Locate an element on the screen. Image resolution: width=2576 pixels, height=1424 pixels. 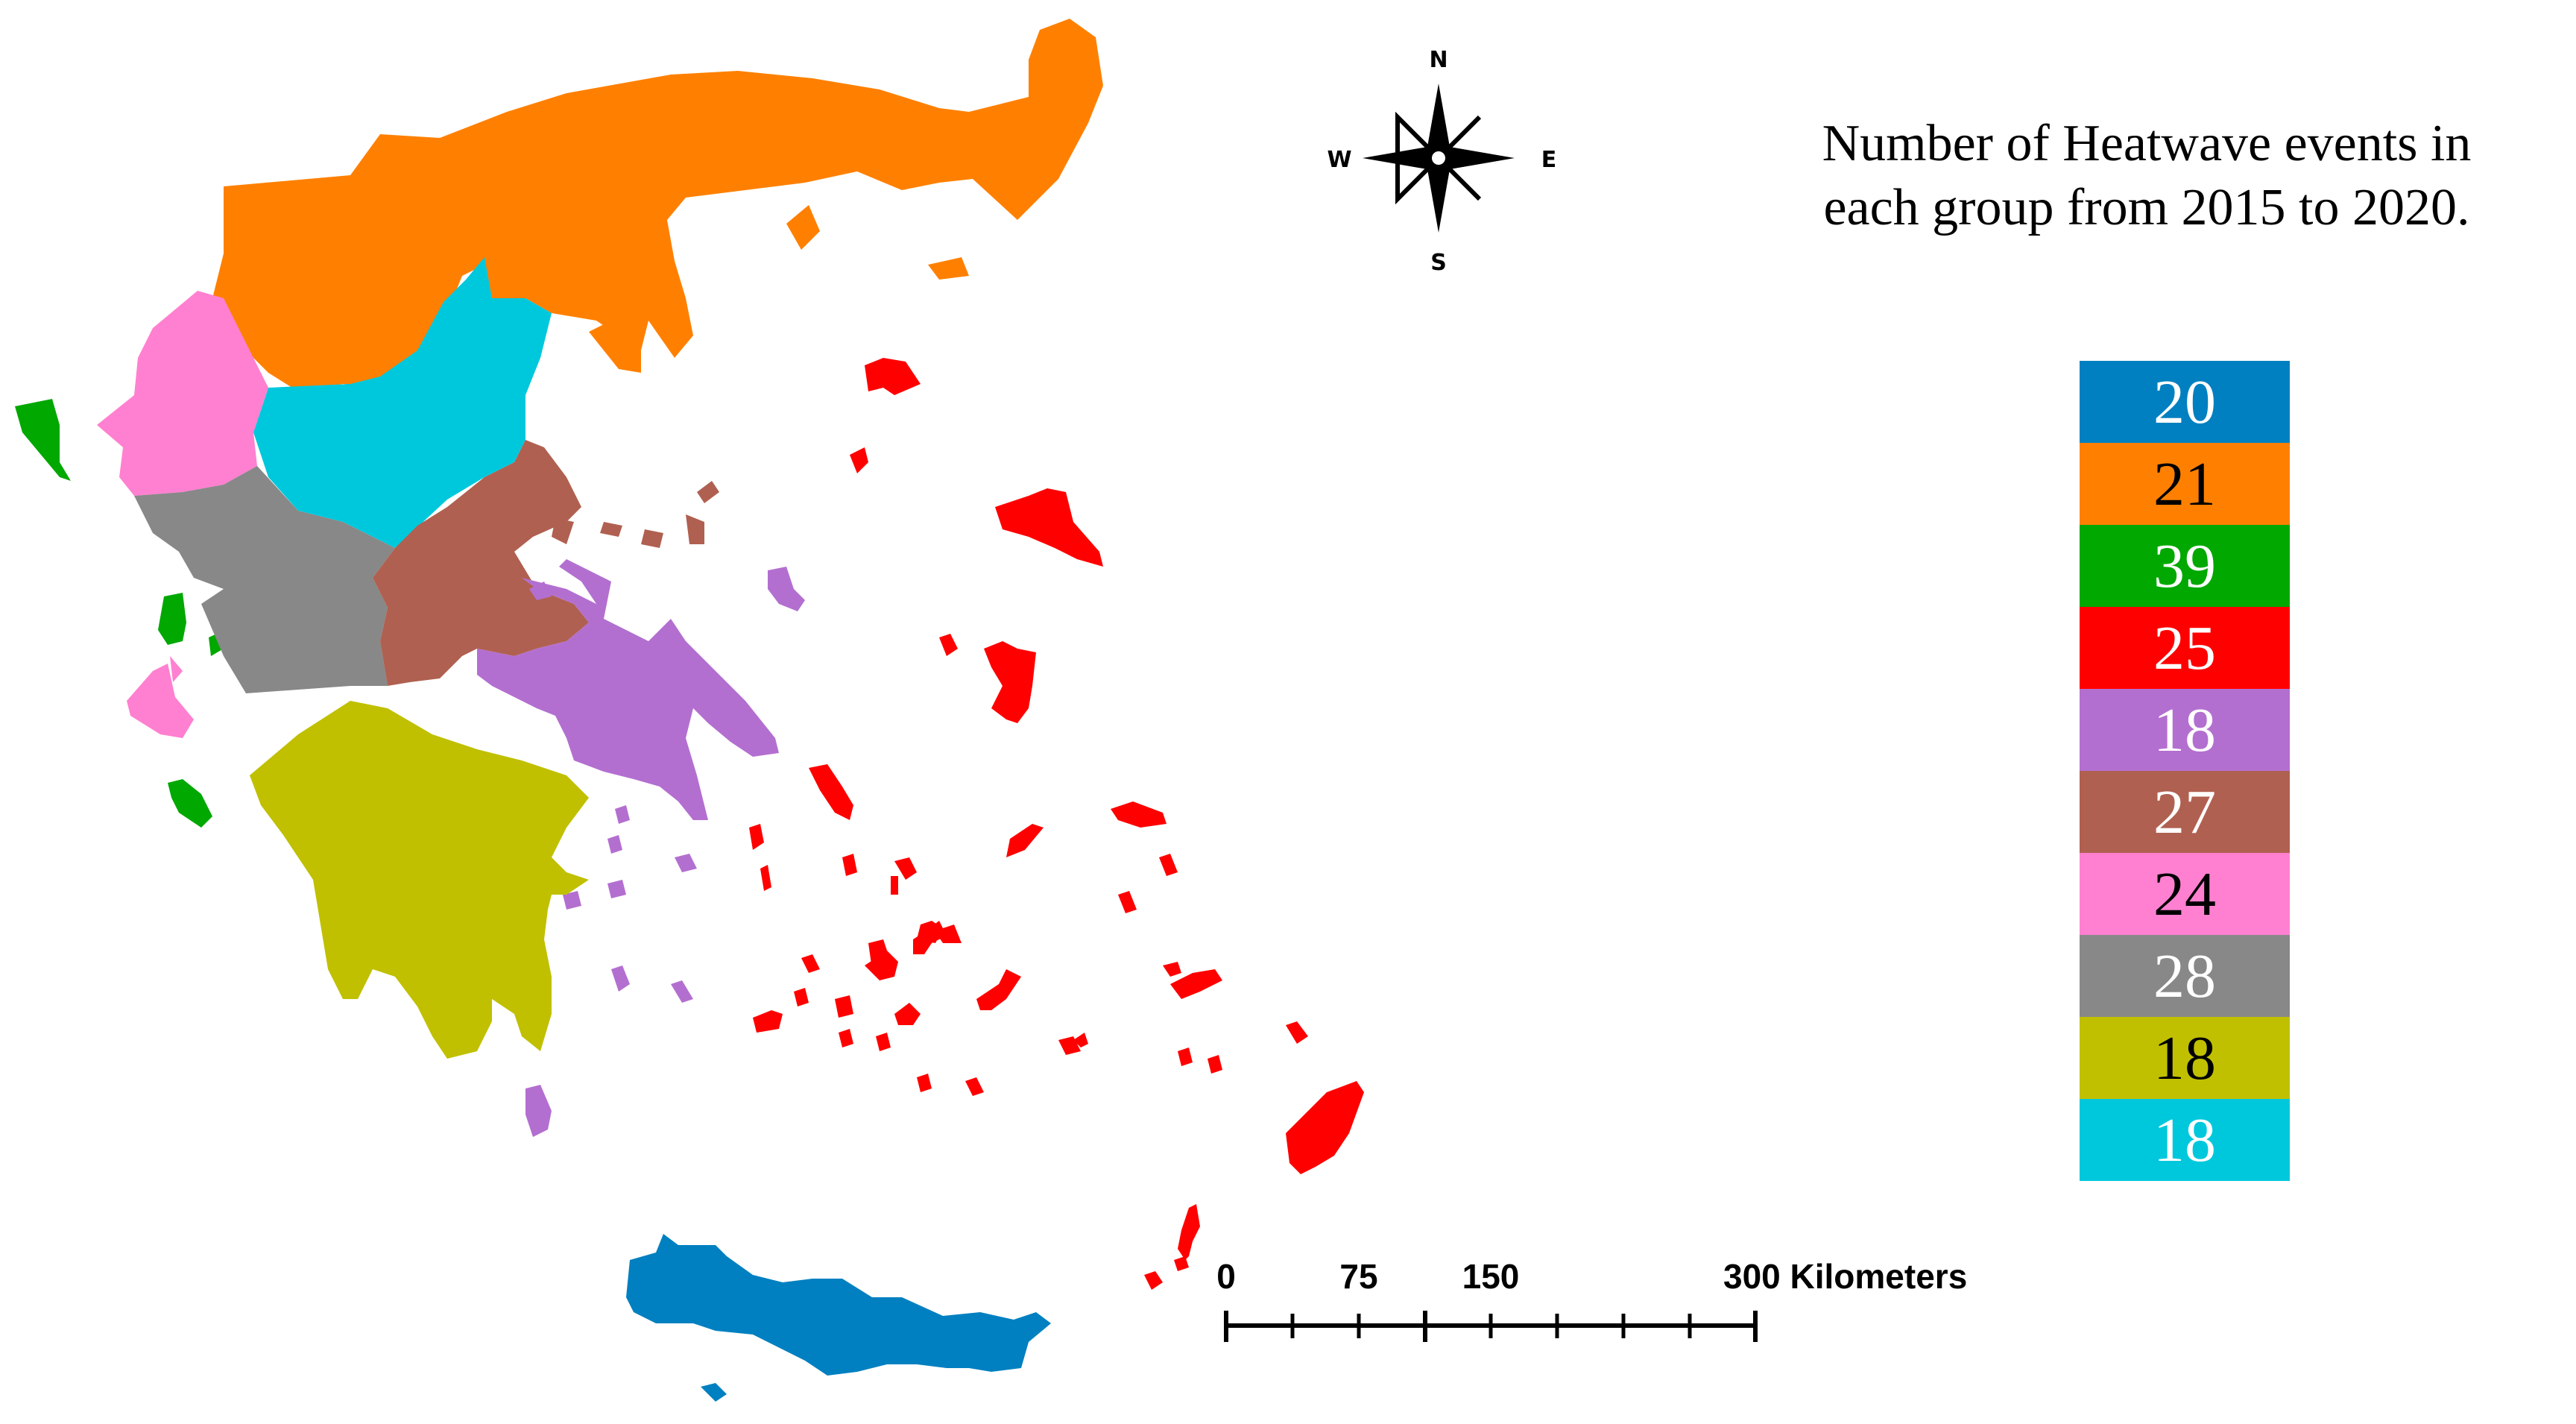
map-title-line-2: each group from 2015 to 2020. is located at coordinates (2146, 207).